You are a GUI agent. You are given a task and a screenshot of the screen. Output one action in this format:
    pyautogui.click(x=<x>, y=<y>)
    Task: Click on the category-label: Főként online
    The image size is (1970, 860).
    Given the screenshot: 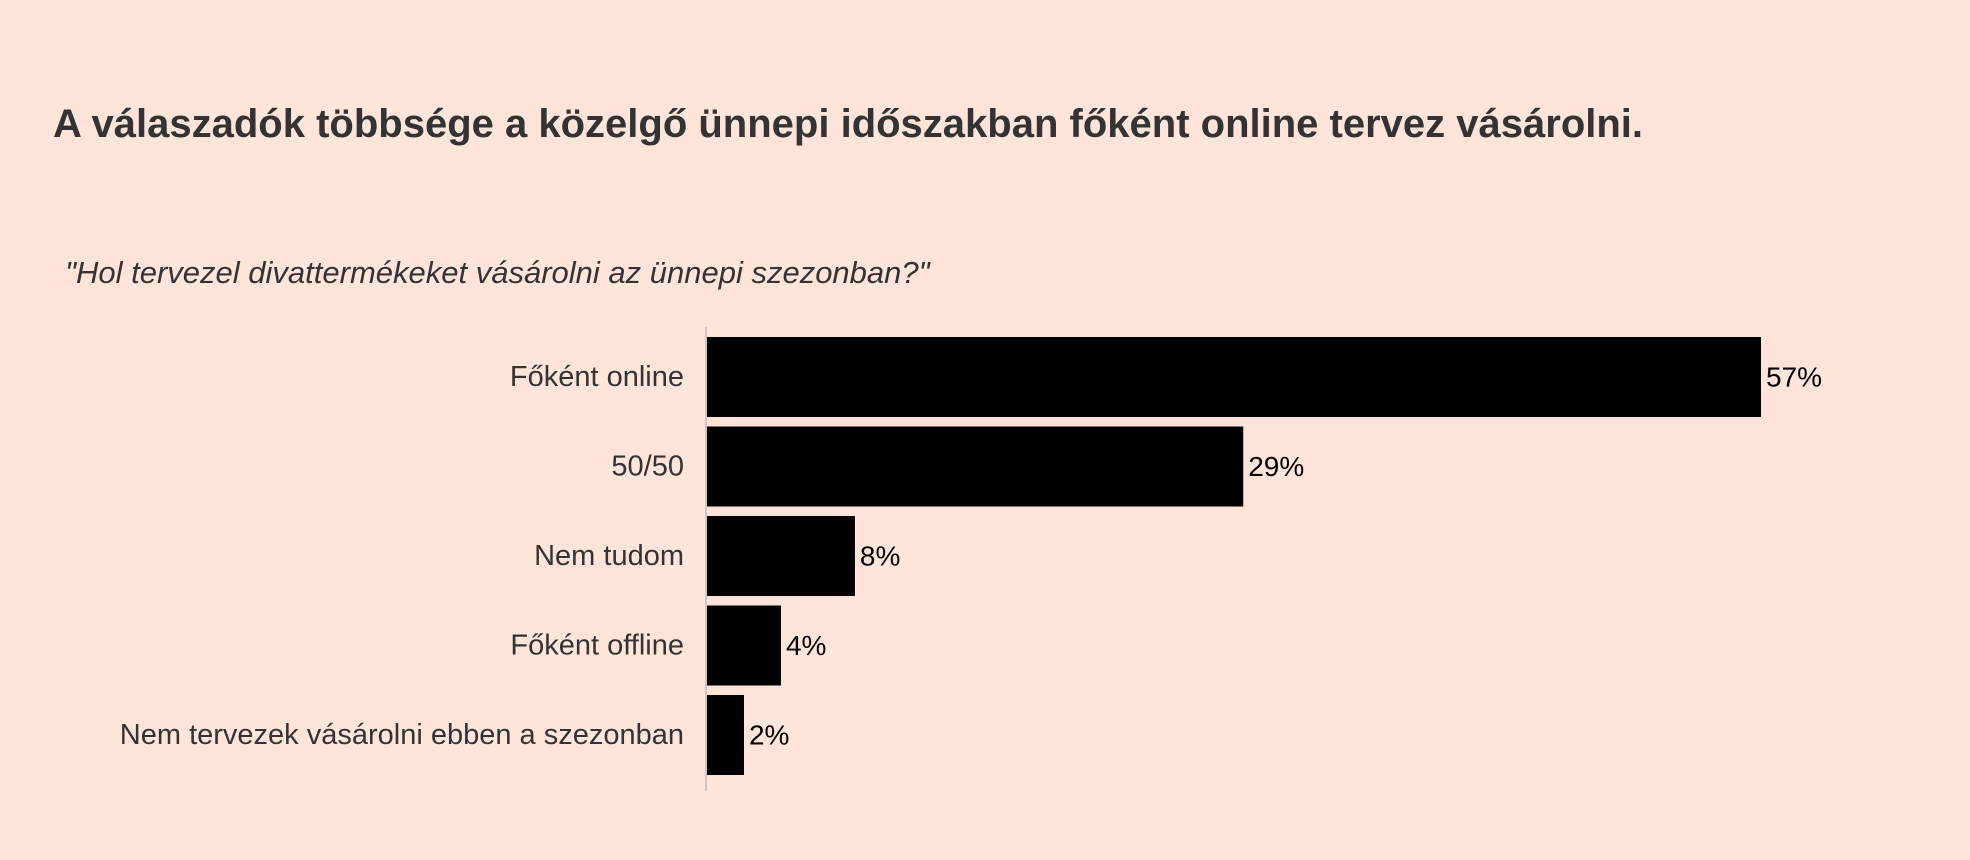 What is the action you would take?
    pyautogui.click(x=597, y=377)
    